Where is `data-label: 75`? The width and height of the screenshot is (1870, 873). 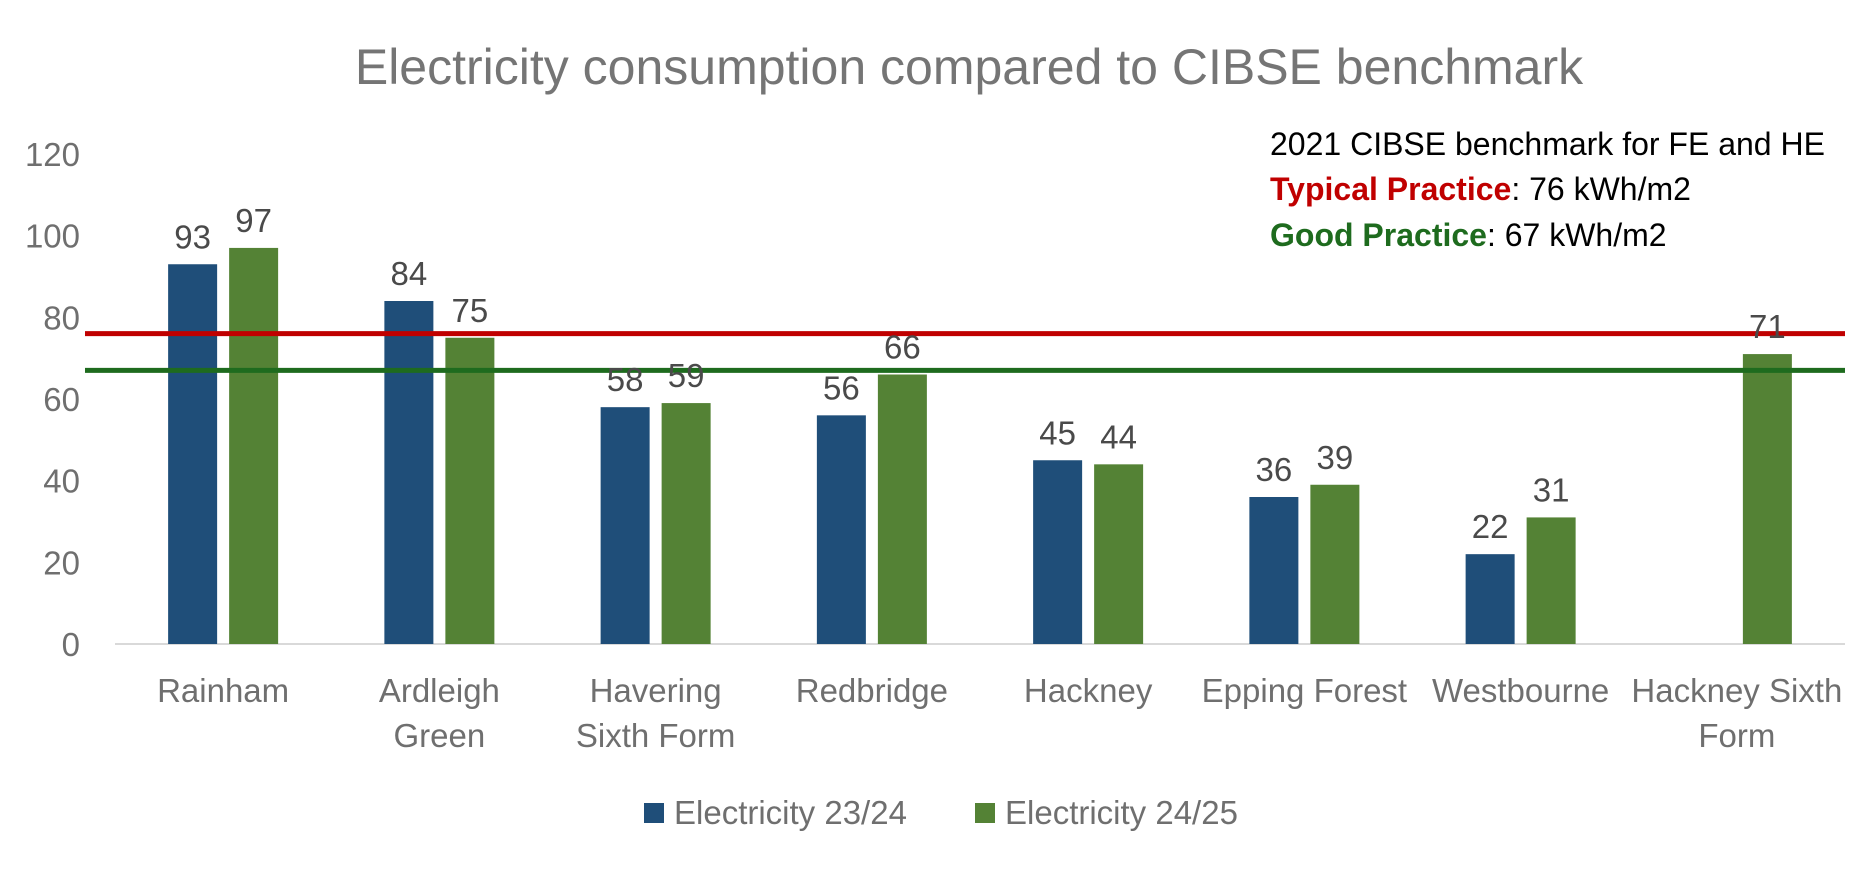
data-label: 75 is located at coordinates (470, 310).